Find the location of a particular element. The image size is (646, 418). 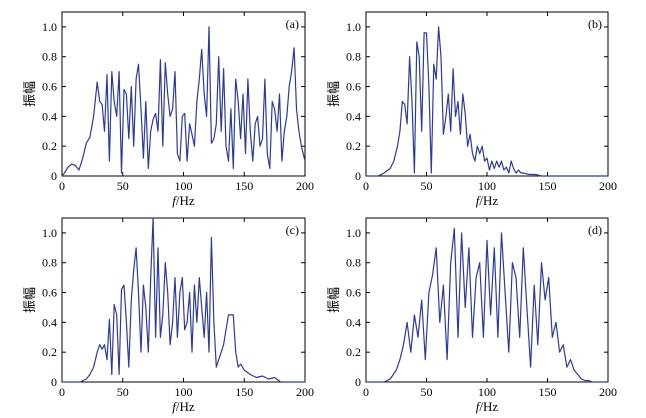

x-axis-label-unit-b: /Hz is located at coordinates (488, 200).